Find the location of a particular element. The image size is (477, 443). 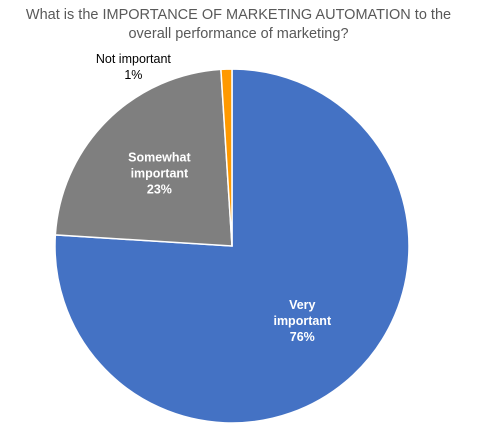

data-label-very-important-line-1: Very is located at coordinates (302, 305).